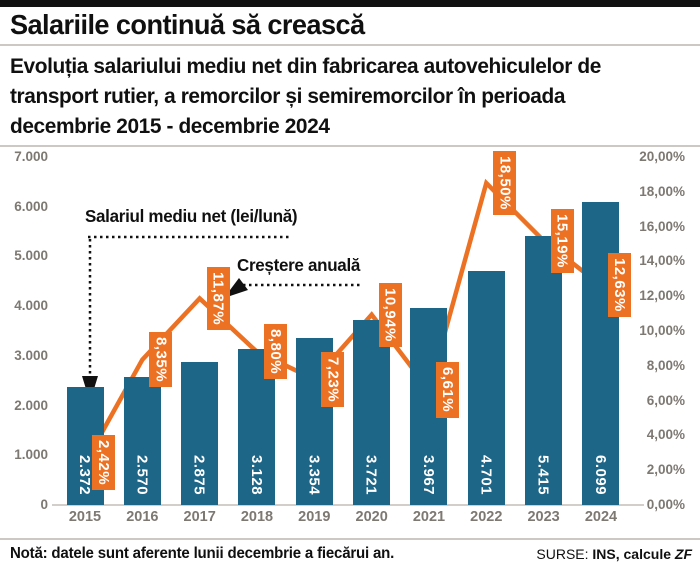 The height and width of the screenshot is (567, 700). I want to click on x-axis-year-label: 2022, so click(486, 517).